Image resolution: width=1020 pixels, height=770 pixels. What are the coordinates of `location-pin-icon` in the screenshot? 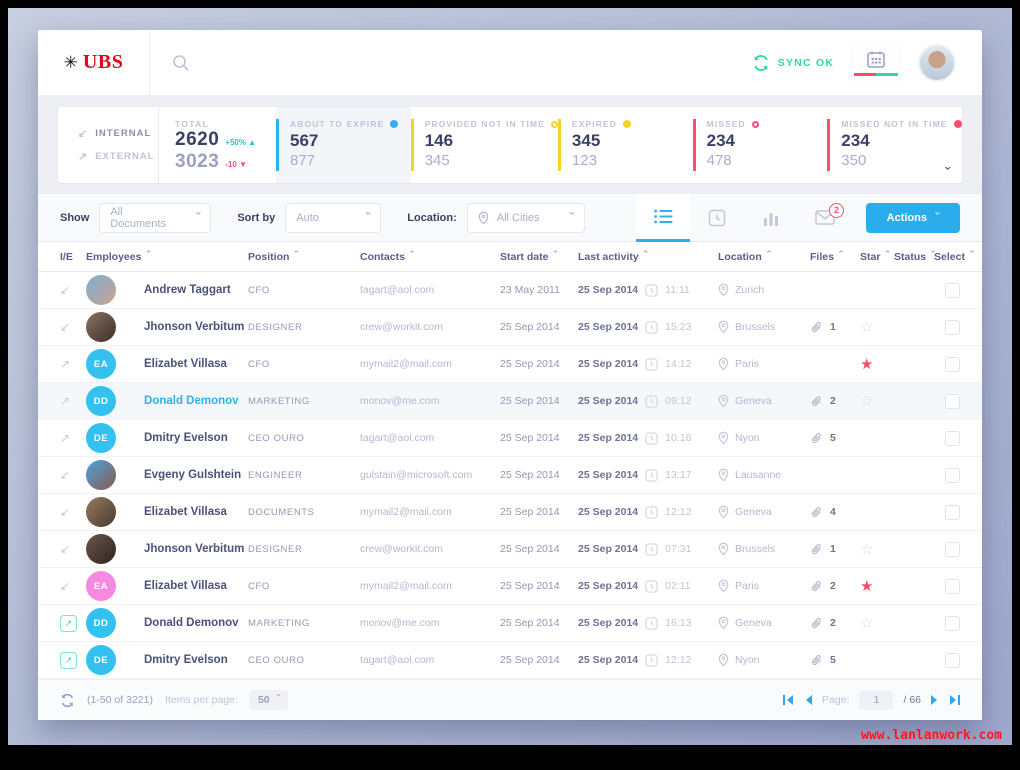 It's located at (723, 623).